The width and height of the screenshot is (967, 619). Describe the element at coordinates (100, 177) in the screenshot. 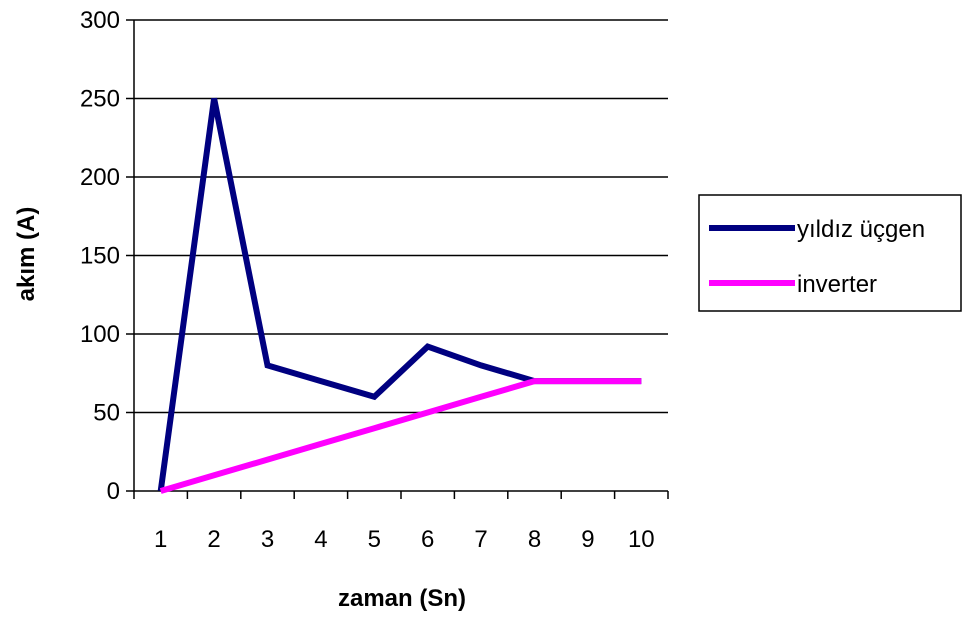

I see `y-tick-label: 200` at that location.